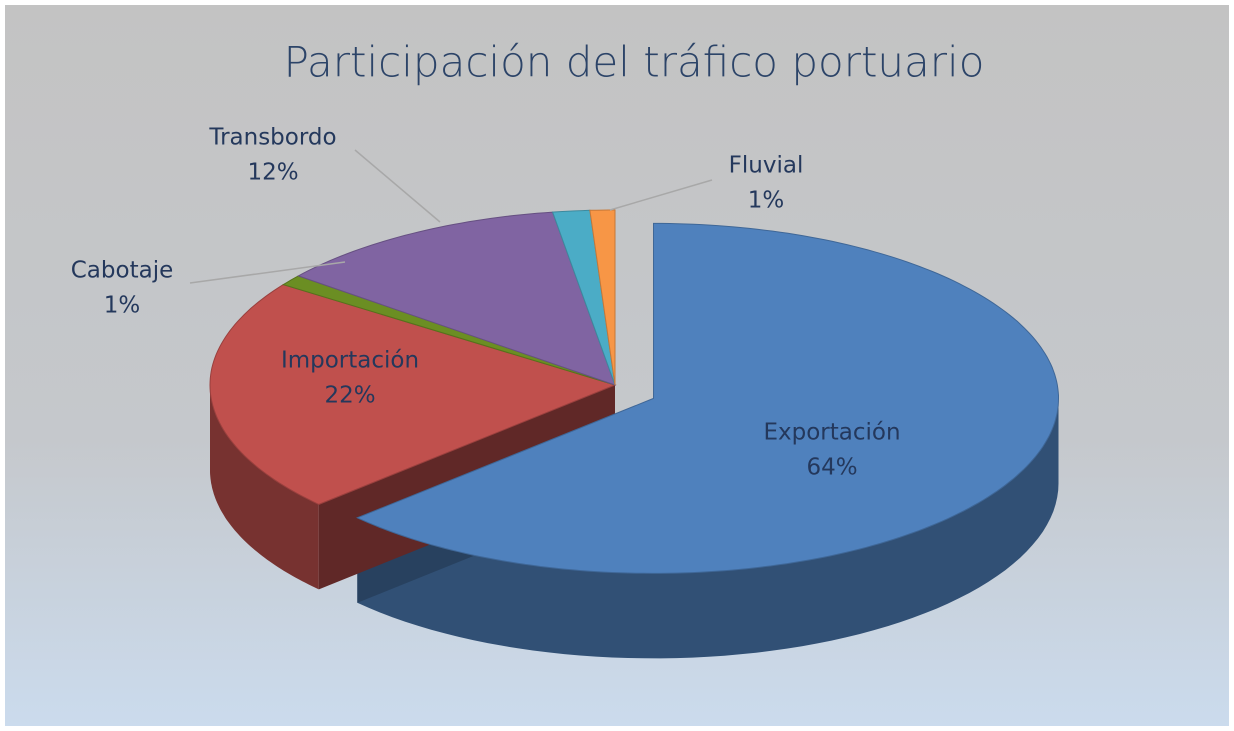  I want to click on data-label-name: Cabotaje, so click(122, 271).